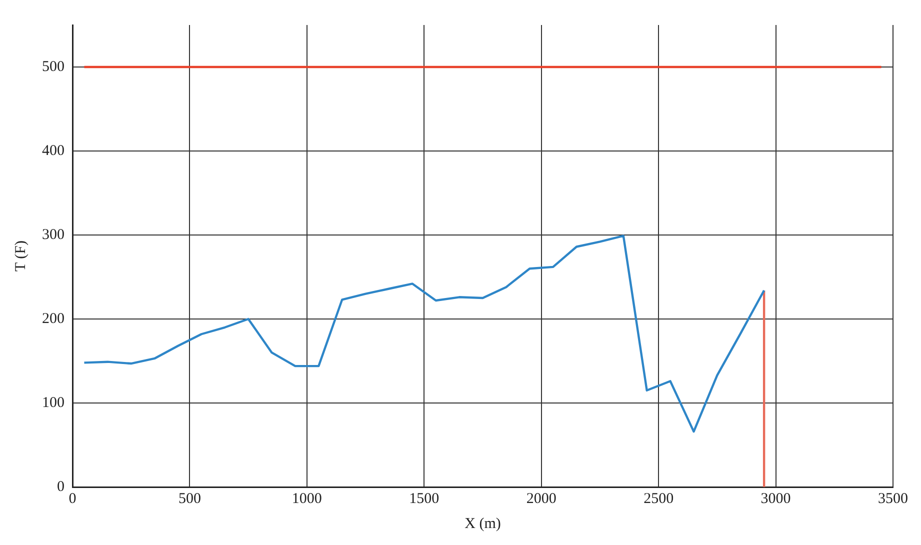 The width and height of the screenshot is (921, 545). I want to click on y-axis-title: T (F), so click(20, 256).